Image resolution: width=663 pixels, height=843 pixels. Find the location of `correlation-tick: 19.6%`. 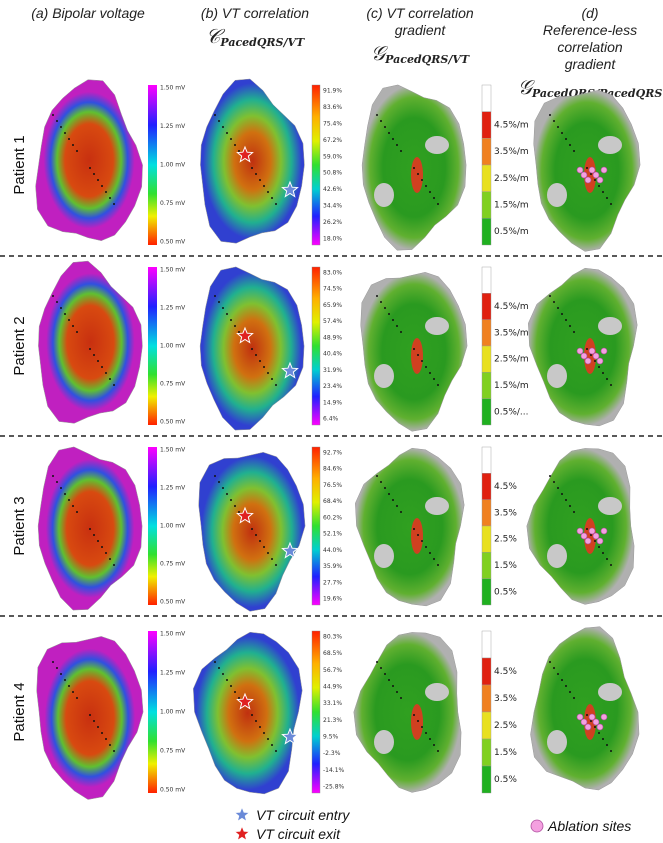

correlation-tick: 19.6% is located at coordinates (332, 599).